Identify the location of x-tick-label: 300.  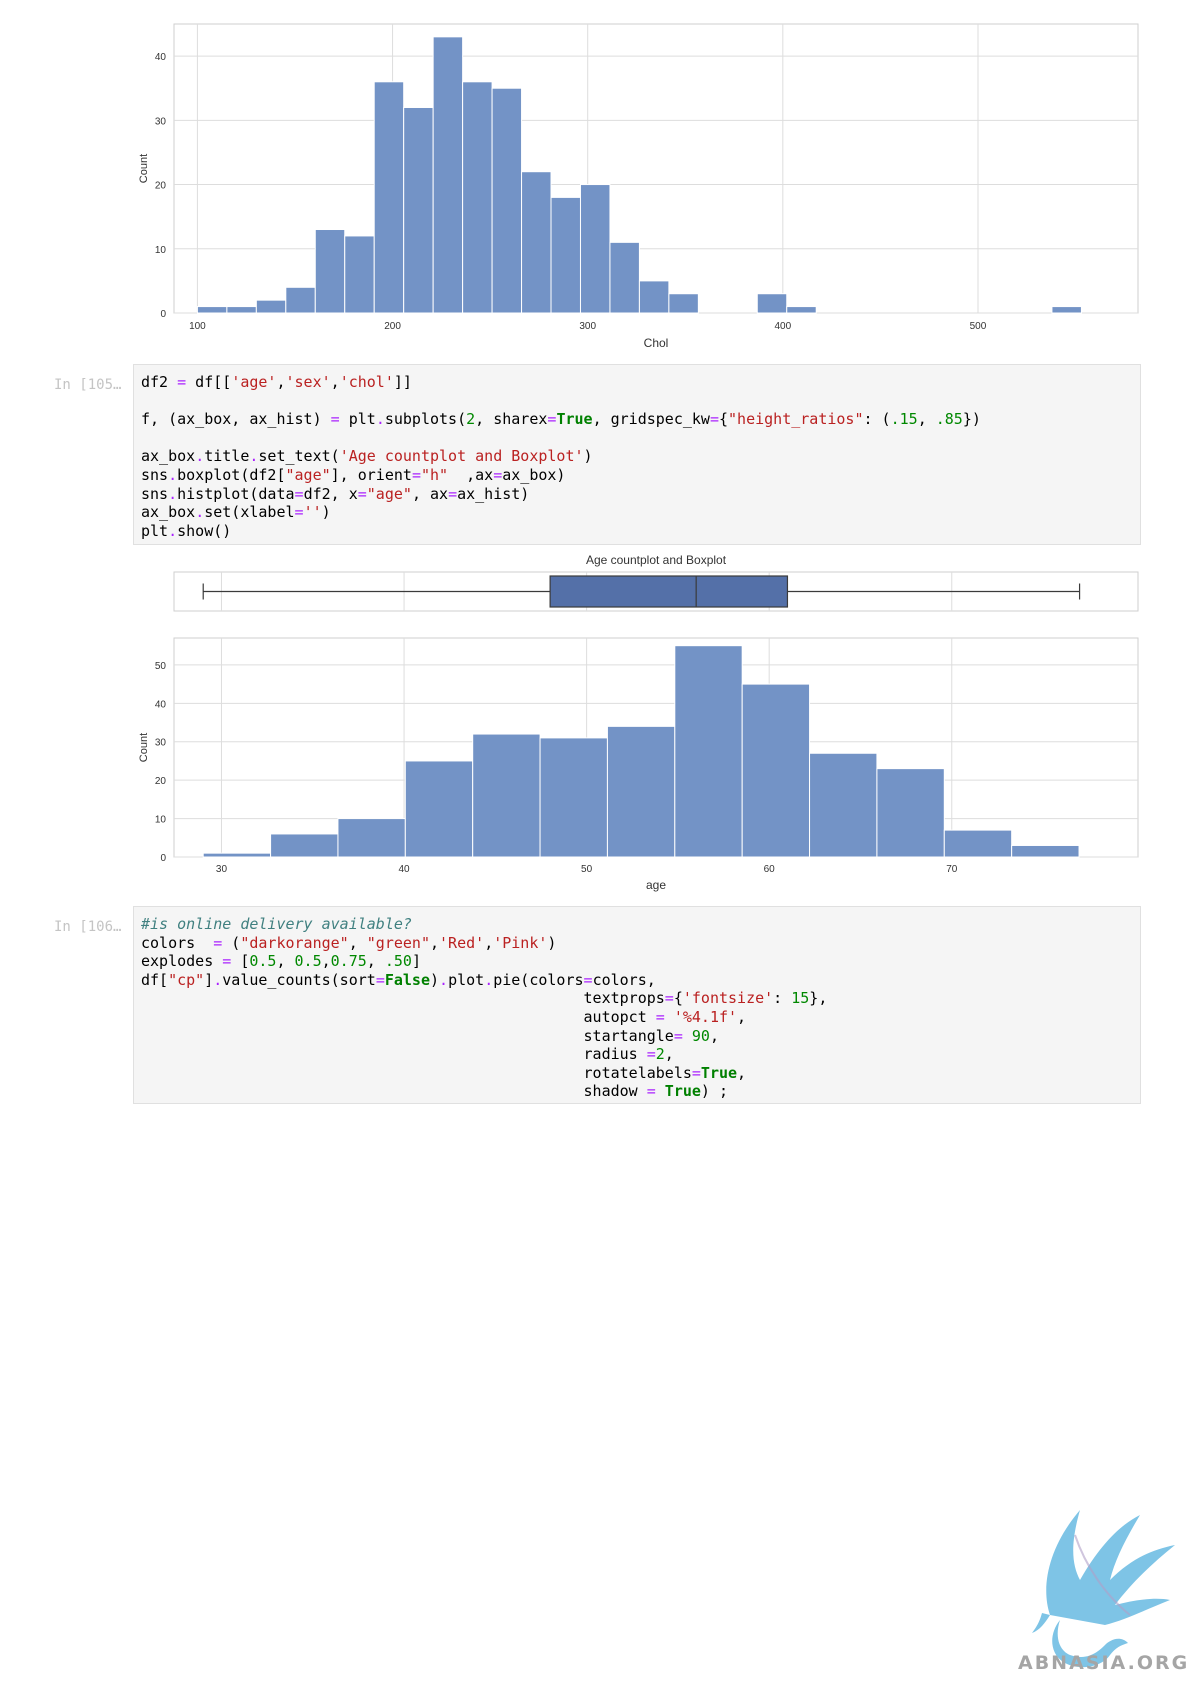
(587, 326).